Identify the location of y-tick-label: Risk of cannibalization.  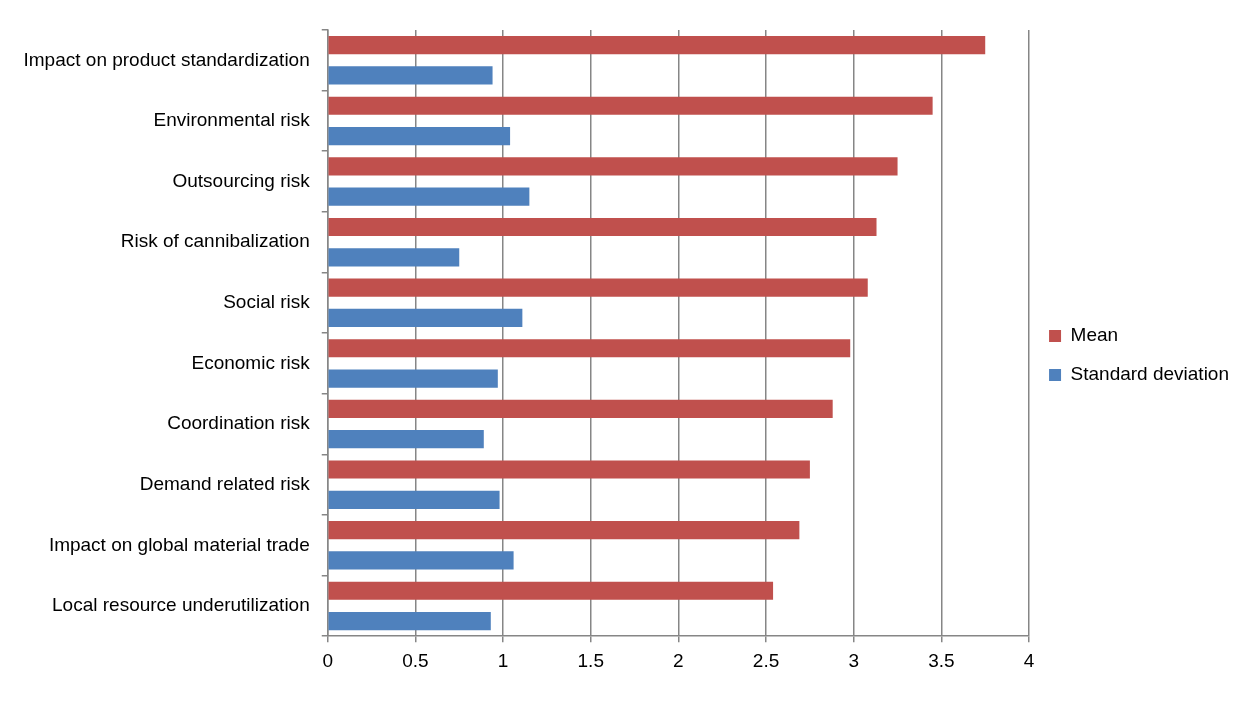
(215, 241).